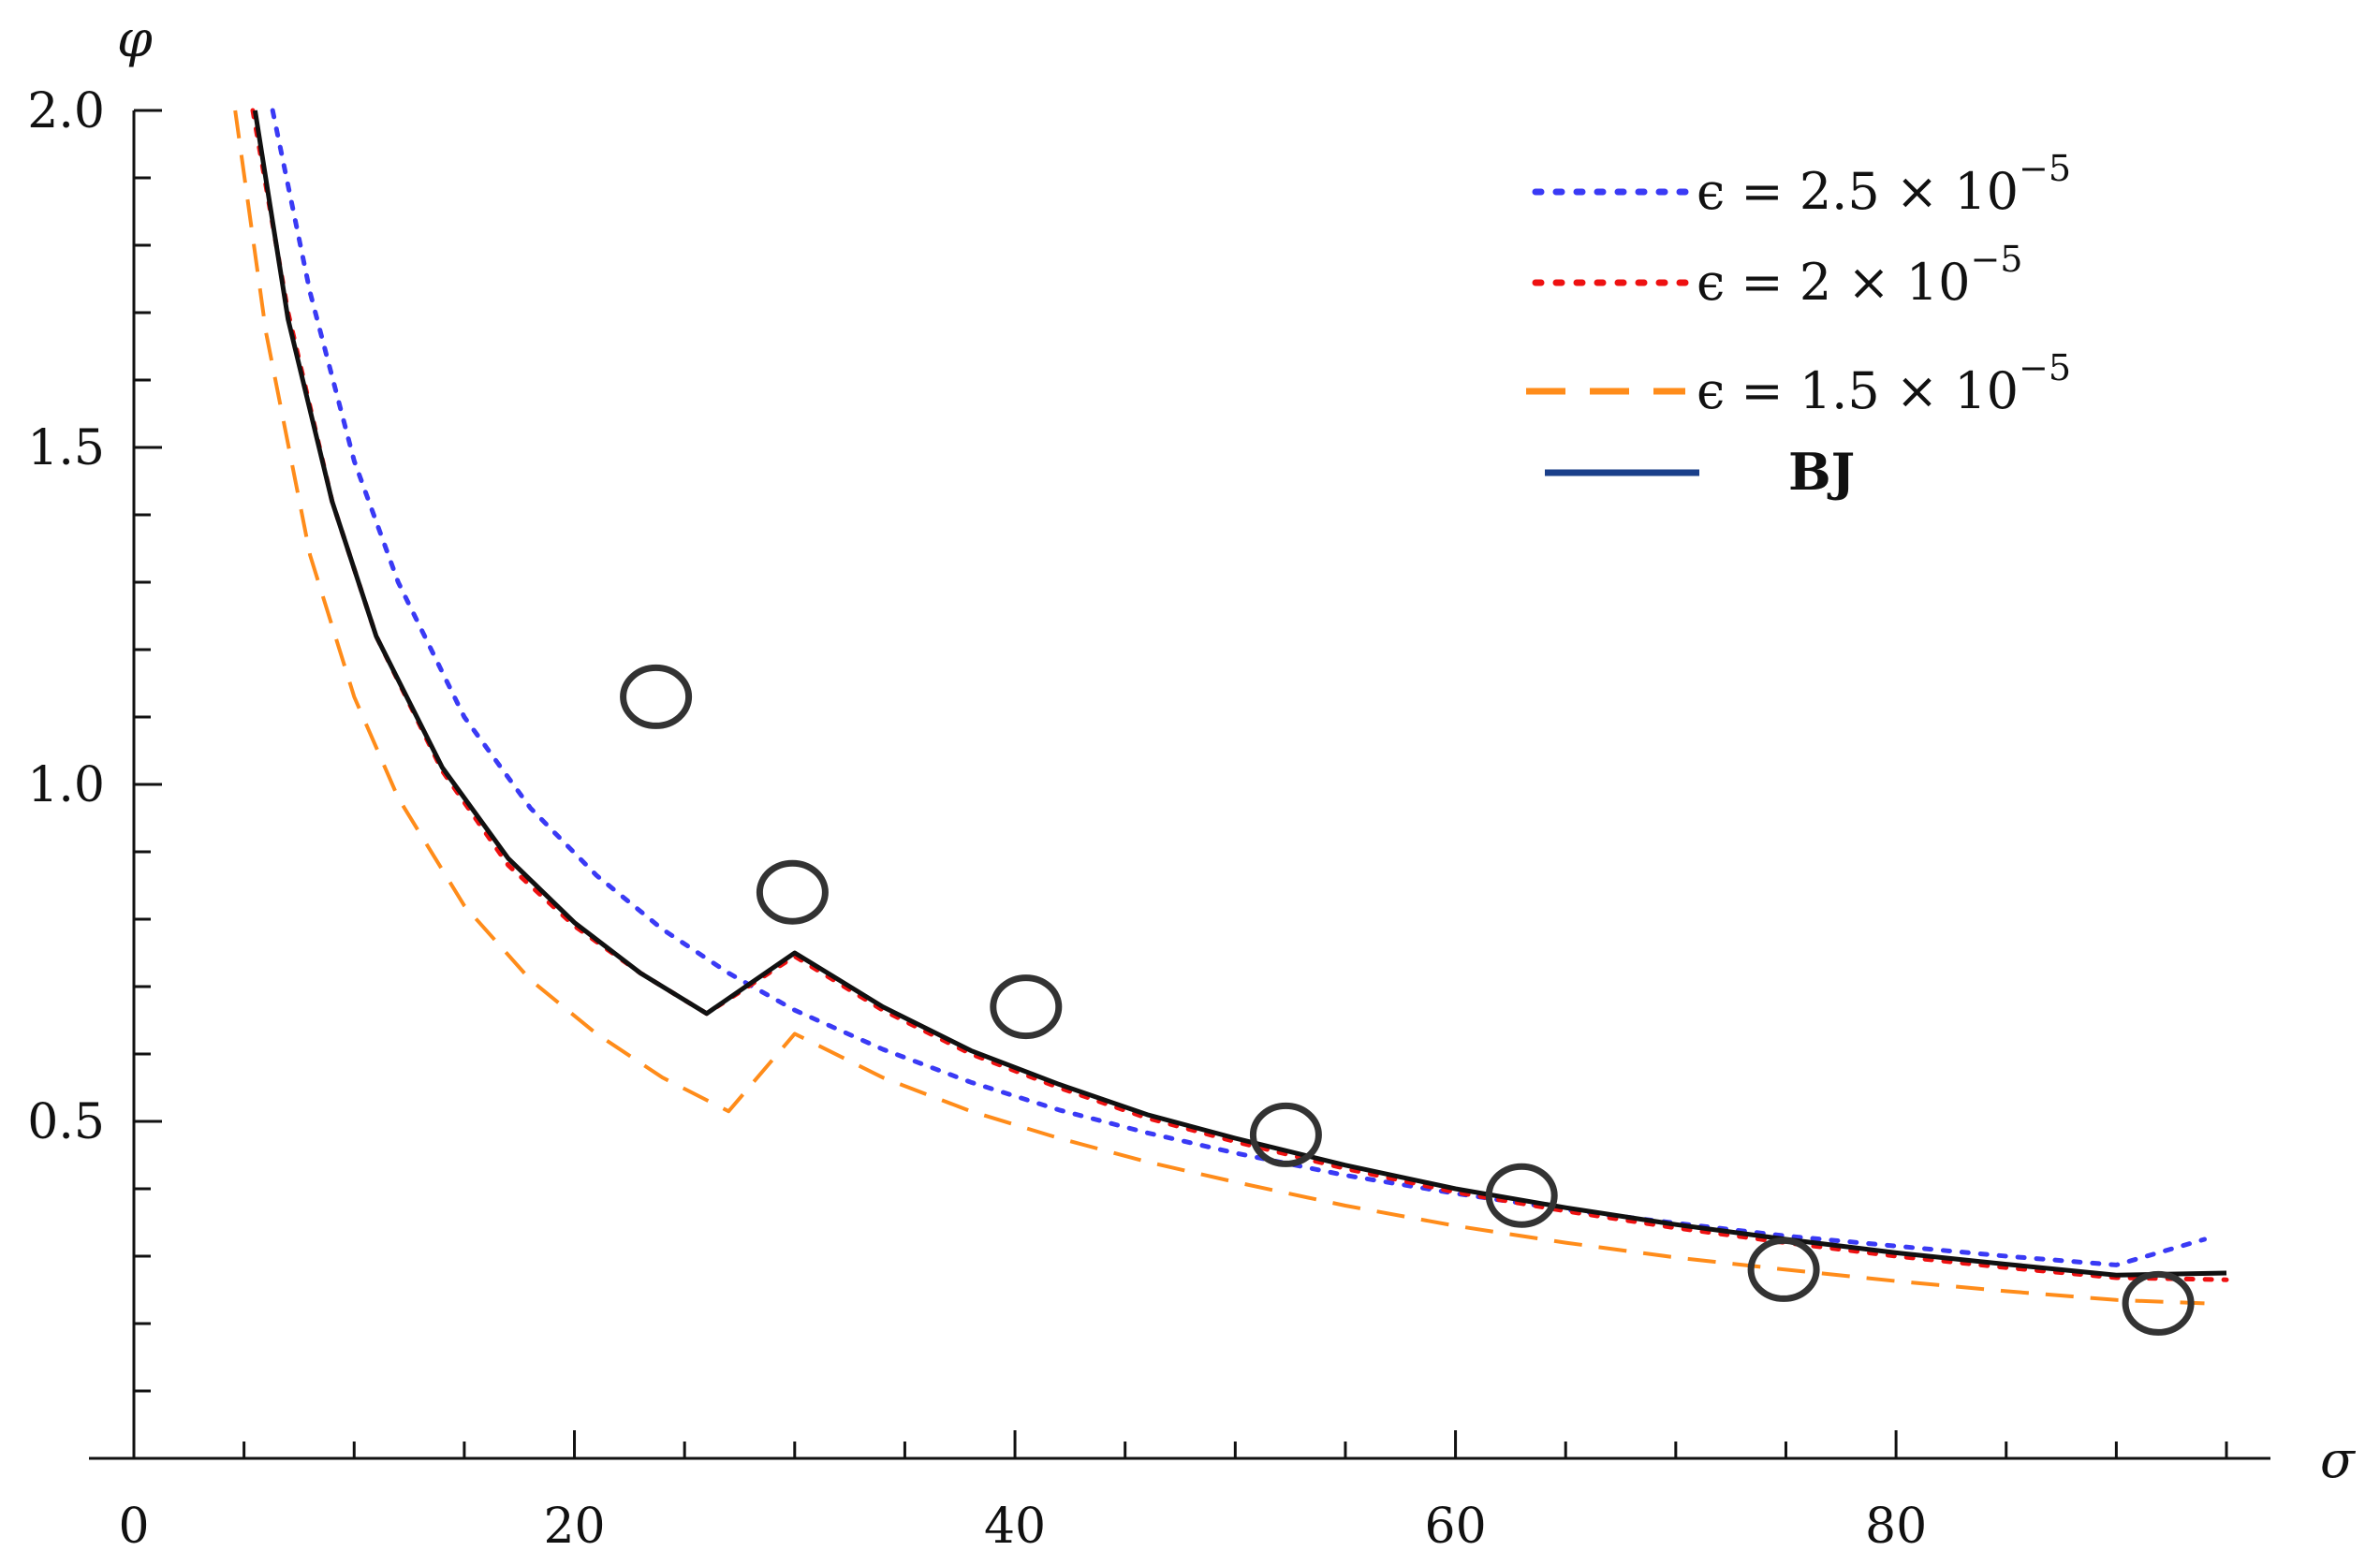  Describe the element at coordinates (1858, 390) in the screenshot. I see `legend-label-text: ϵ = 1.5 × 10` at that location.